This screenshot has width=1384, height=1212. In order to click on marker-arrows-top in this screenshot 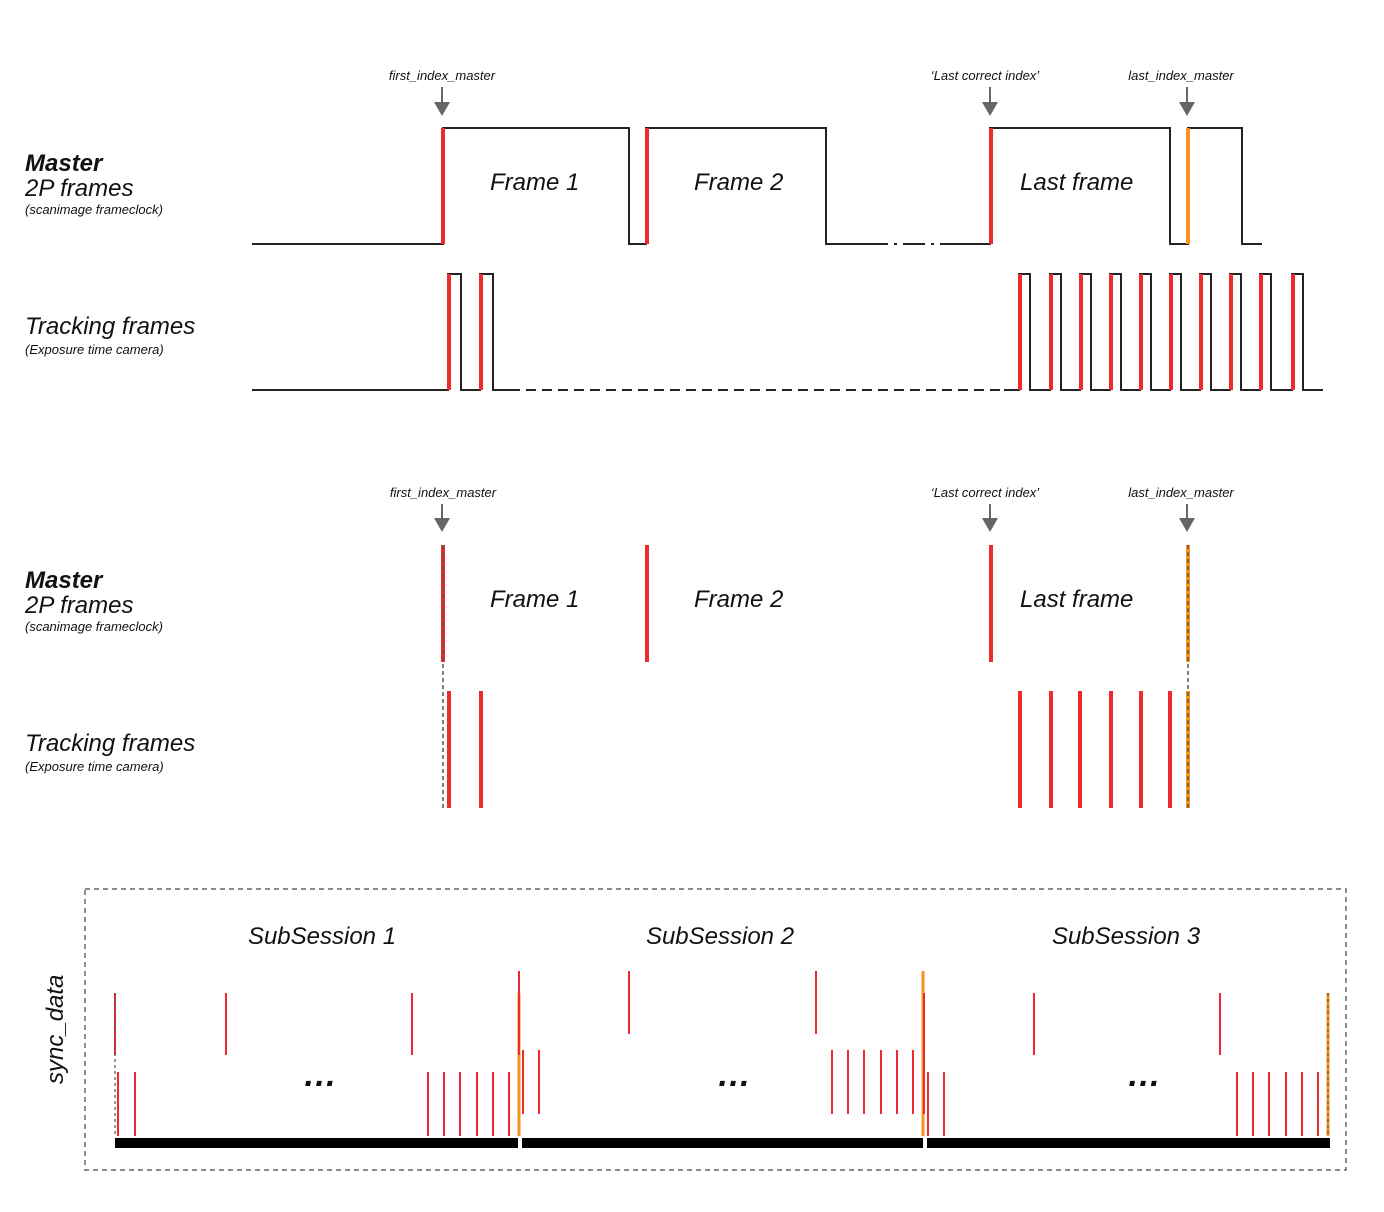, I will do `click(814, 101)`.